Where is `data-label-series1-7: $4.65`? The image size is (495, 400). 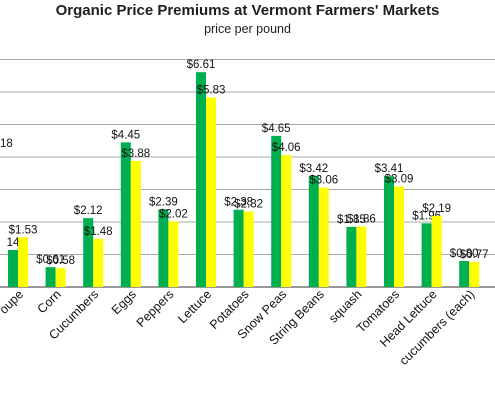
data-label-series1-7: $4.65 is located at coordinates (276, 129).